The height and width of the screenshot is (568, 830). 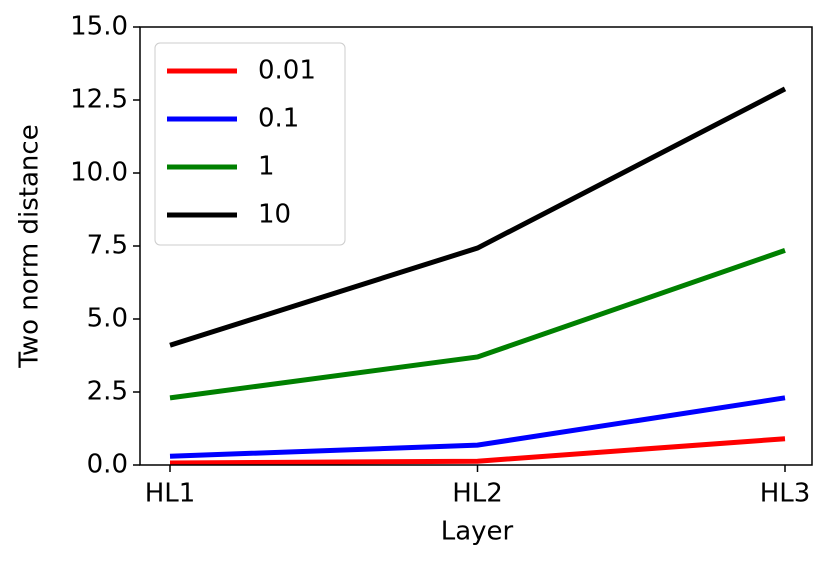 I want to click on y-tick-label: 15.0, so click(x=99, y=27).